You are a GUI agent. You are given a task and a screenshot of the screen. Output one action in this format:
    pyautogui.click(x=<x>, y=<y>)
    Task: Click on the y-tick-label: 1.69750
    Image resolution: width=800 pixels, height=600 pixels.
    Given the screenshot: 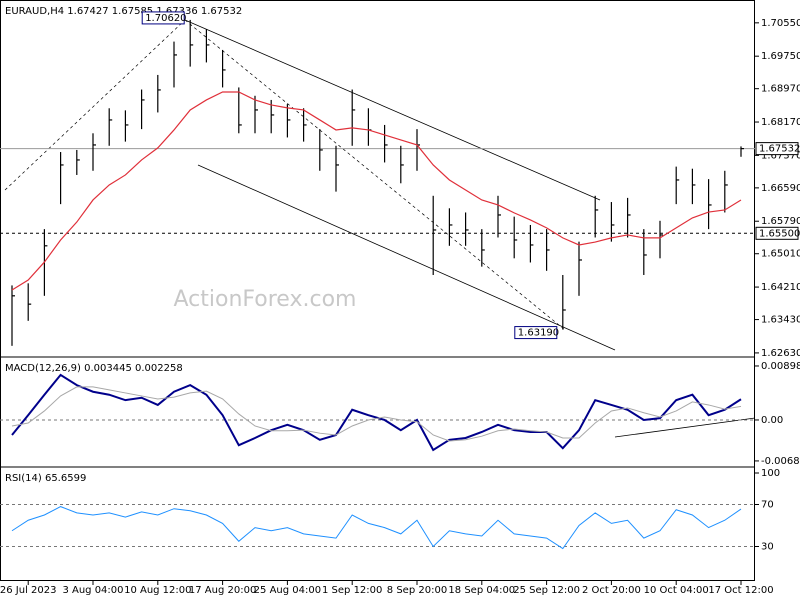 What is the action you would take?
    pyautogui.click(x=780, y=56)
    